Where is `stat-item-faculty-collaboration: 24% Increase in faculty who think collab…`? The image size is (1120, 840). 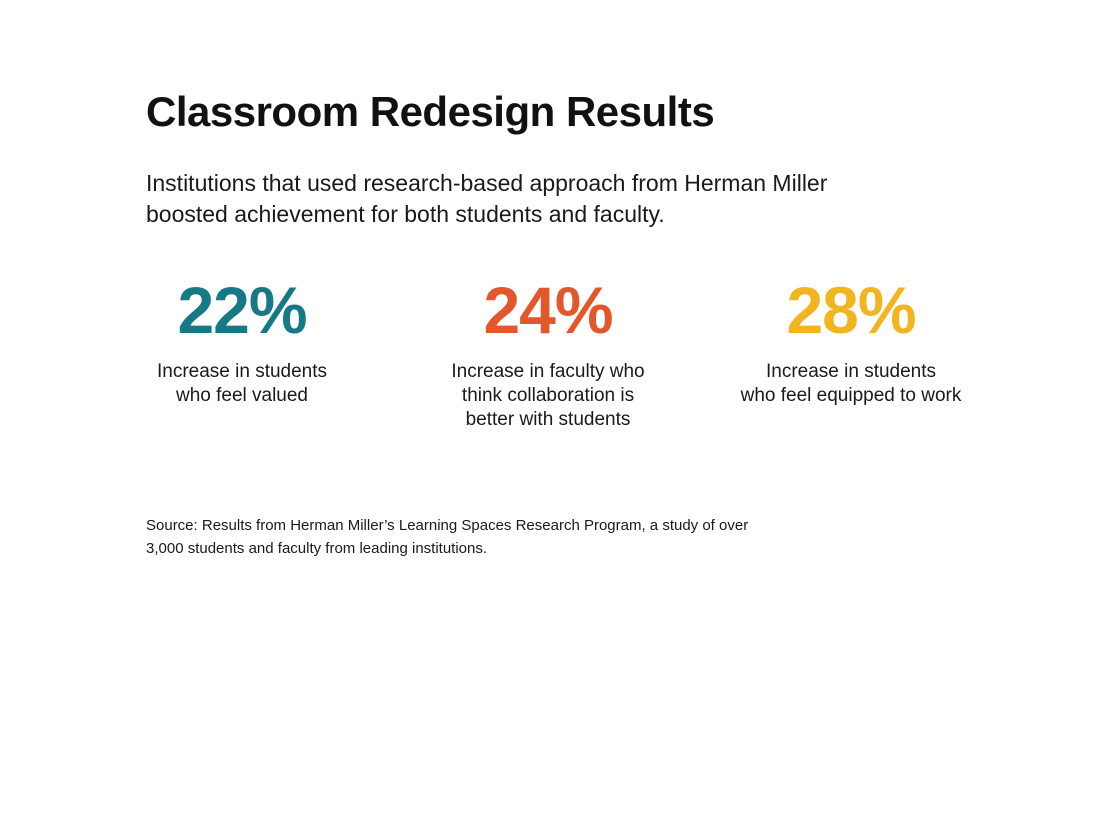 stat-item-faculty-collaboration: 24% Increase in faculty who think collab… is located at coordinates (548, 351).